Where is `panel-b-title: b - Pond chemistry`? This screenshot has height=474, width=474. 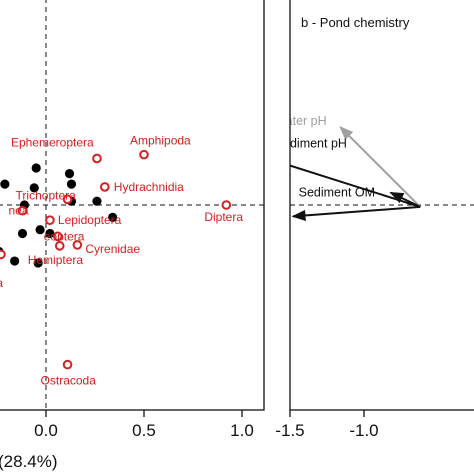 panel-b-title: b - Pond chemistry is located at coordinates (355, 22).